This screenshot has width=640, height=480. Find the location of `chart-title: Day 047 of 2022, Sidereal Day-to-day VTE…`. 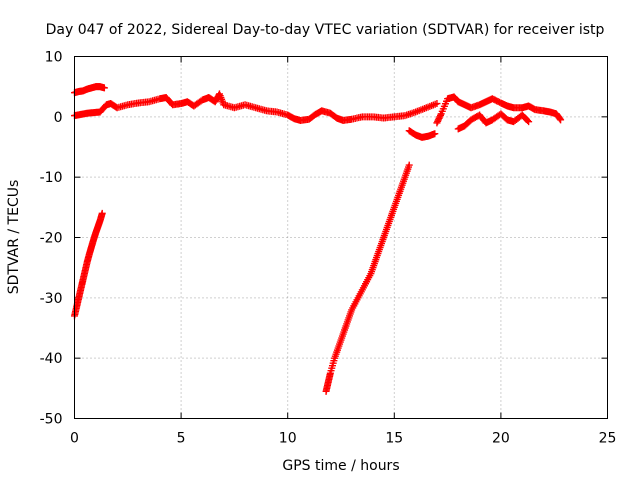

chart-title: Day 047 of 2022, Sidereal Day-to-day VTE… is located at coordinates (325, 30).